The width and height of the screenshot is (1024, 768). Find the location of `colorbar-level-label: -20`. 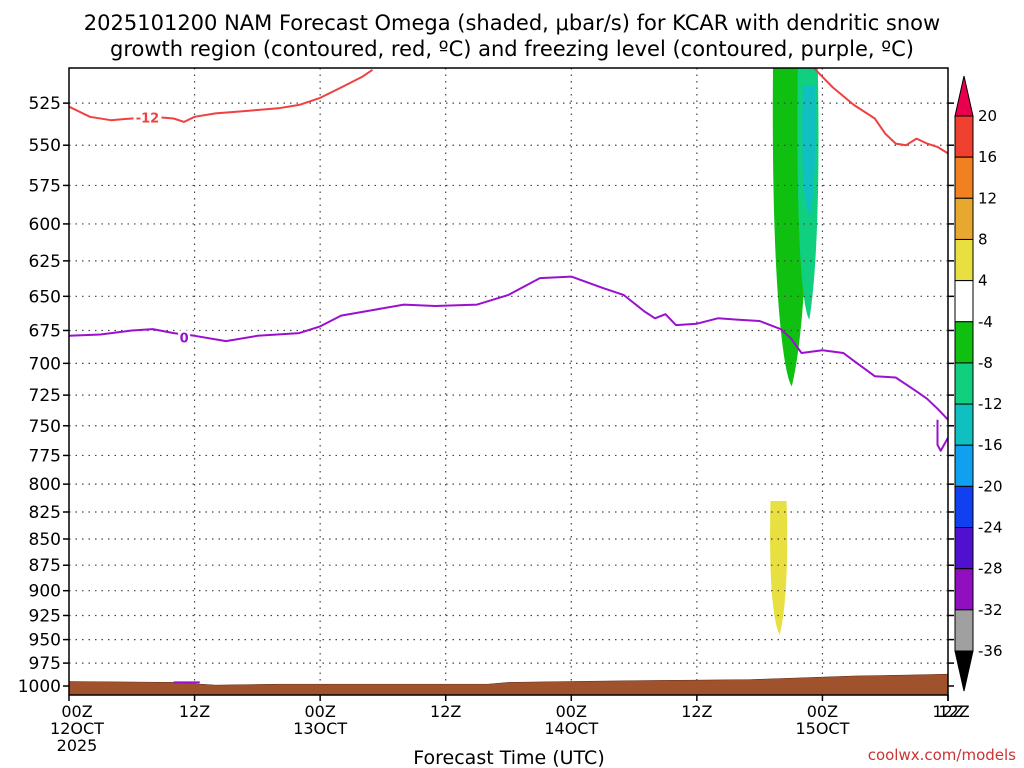

colorbar-level-label: -20 is located at coordinates (990, 486).